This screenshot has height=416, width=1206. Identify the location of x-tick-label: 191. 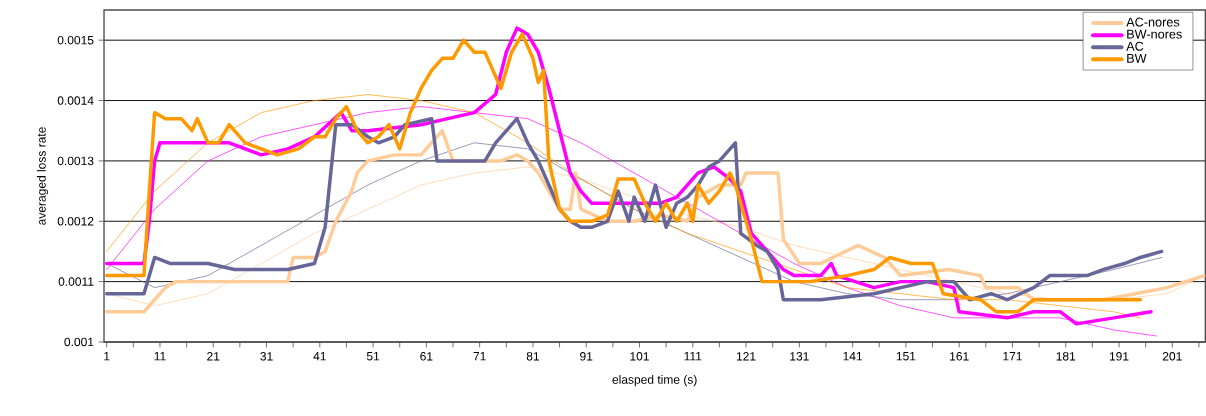
(1119, 356).